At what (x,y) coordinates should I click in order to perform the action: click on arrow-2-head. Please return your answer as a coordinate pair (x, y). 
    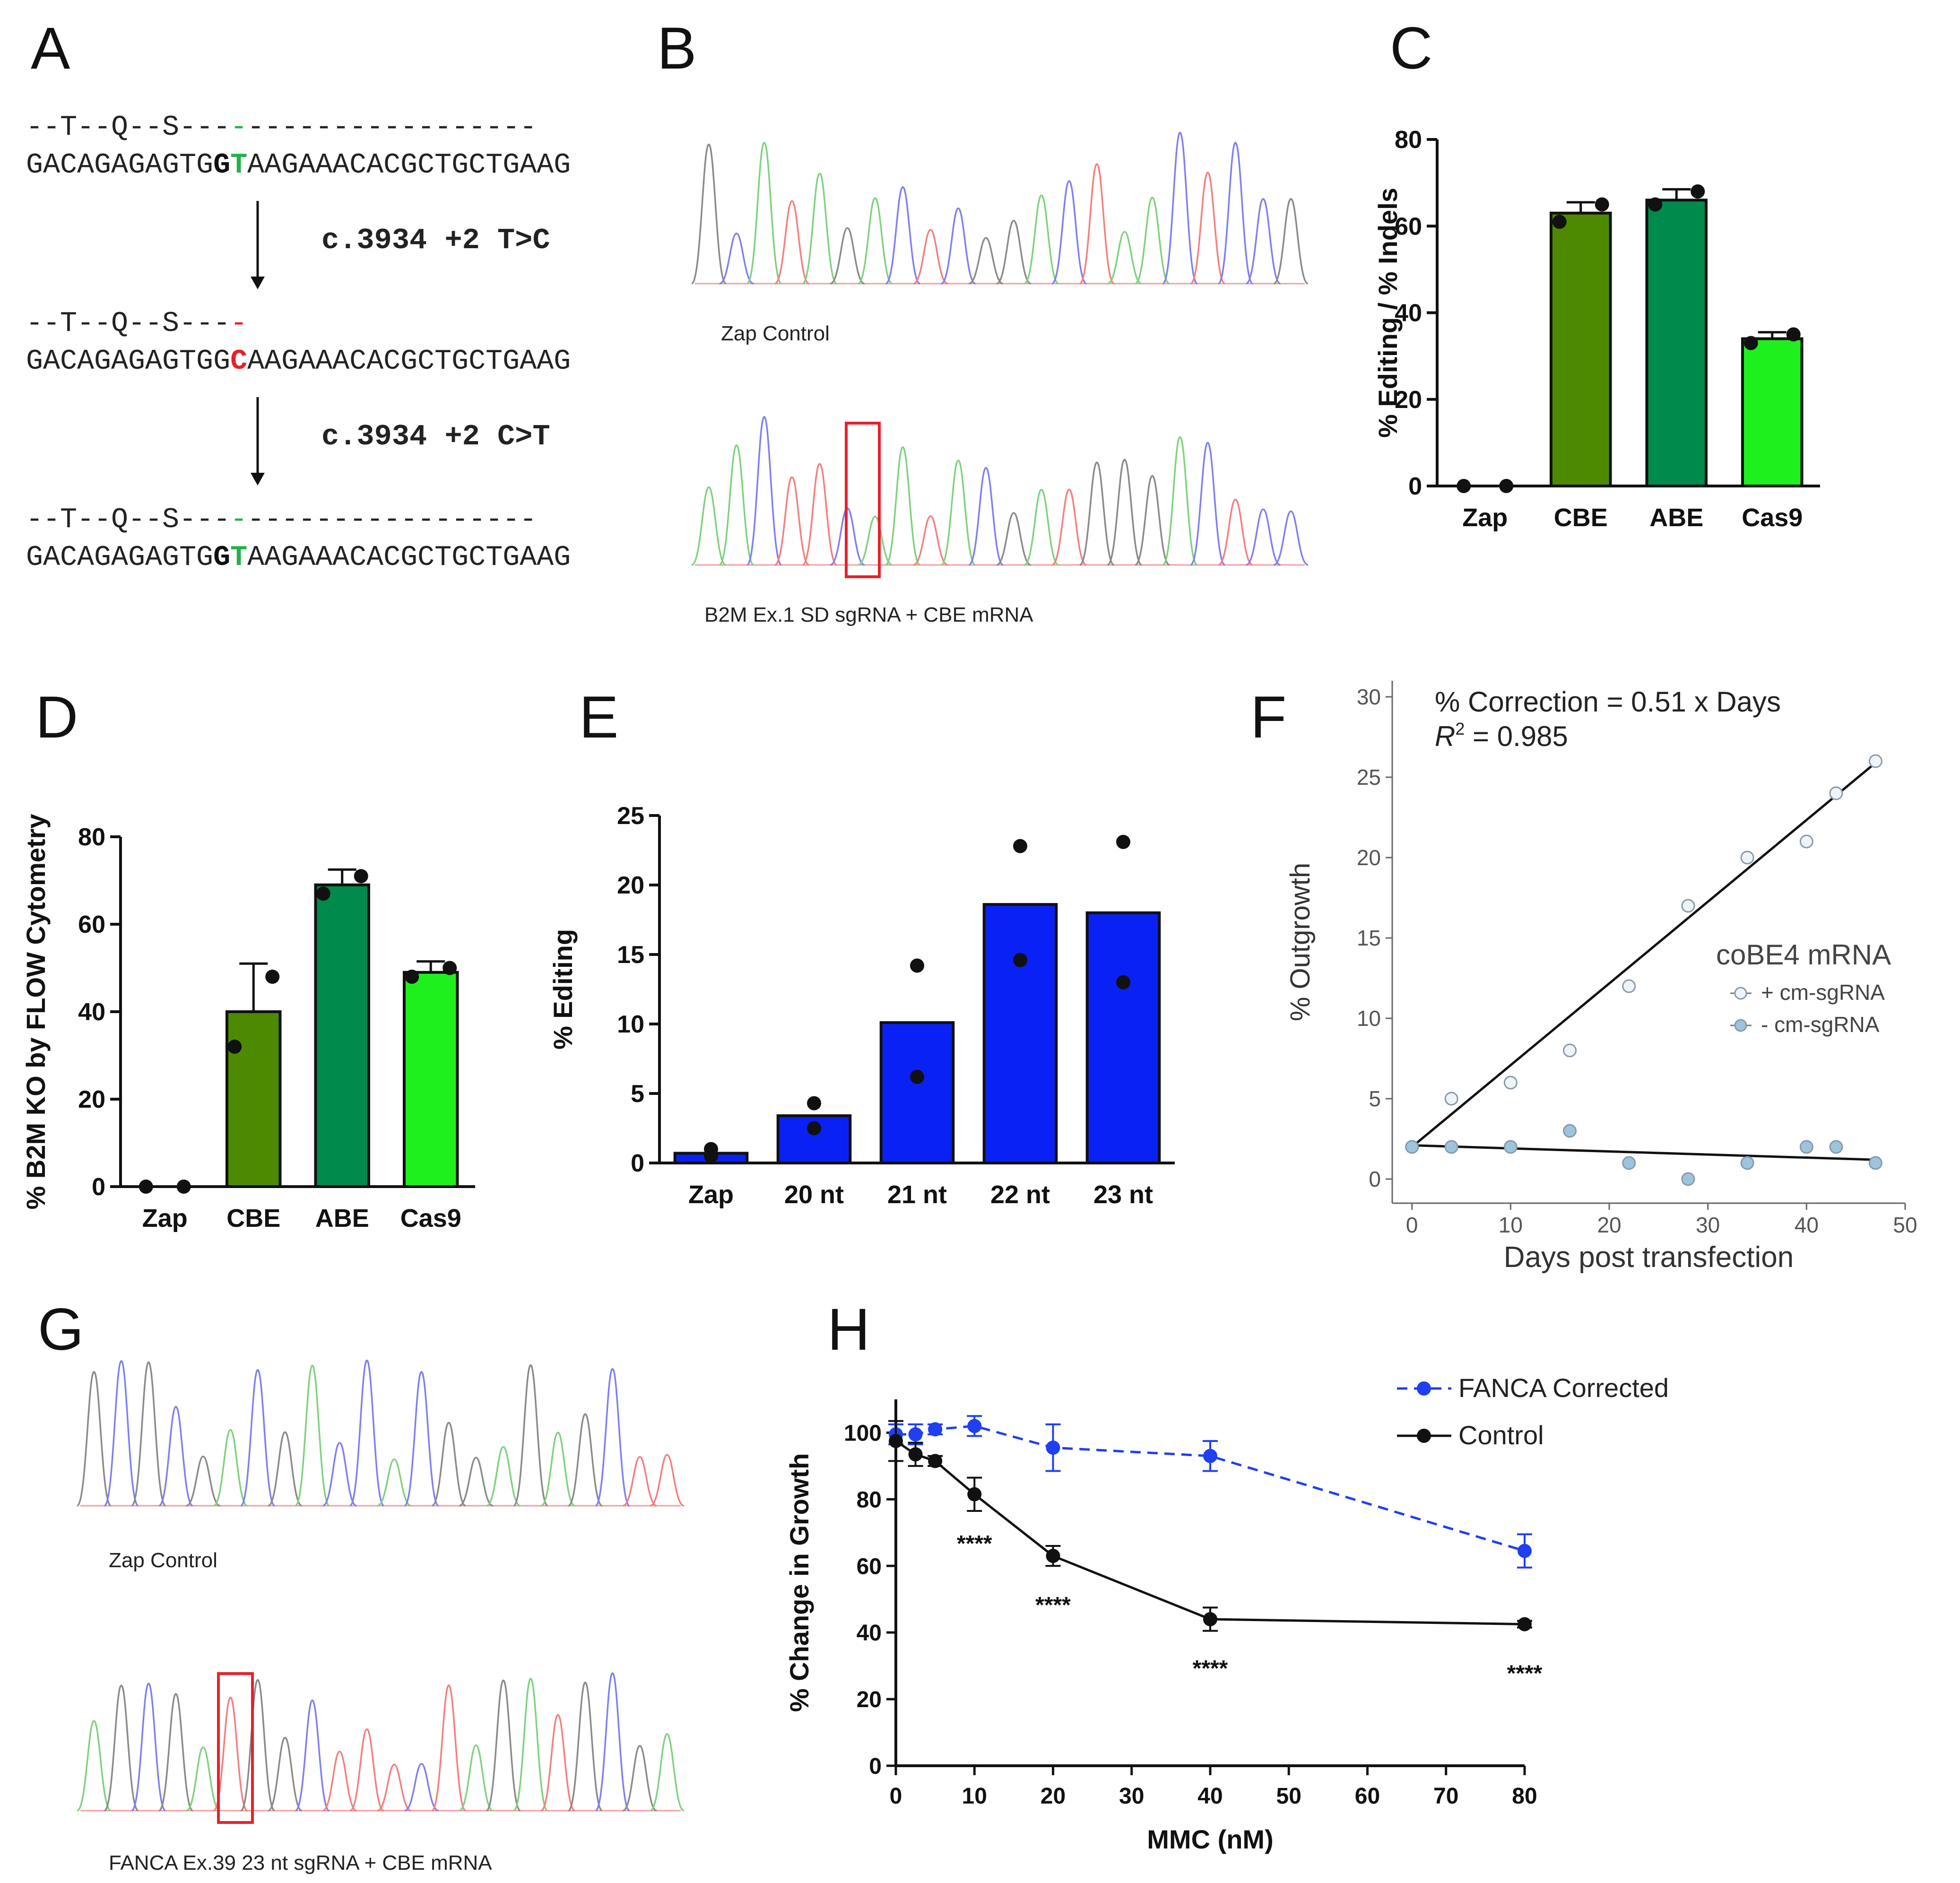
    Looking at the image, I should click on (258, 479).